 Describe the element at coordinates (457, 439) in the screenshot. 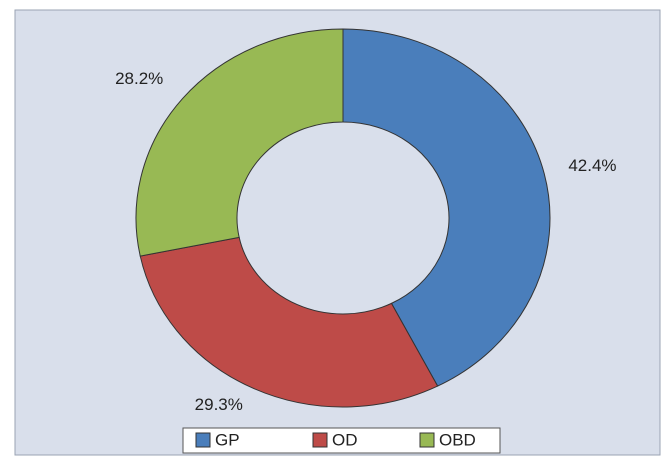

I see `legend-label: OBD` at that location.